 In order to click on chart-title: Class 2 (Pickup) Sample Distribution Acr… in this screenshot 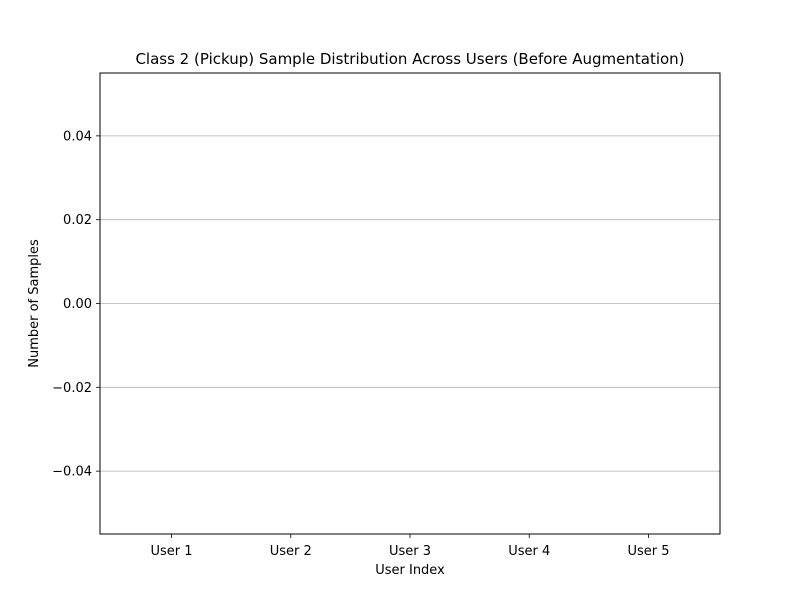, I will do `click(409, 59)`.